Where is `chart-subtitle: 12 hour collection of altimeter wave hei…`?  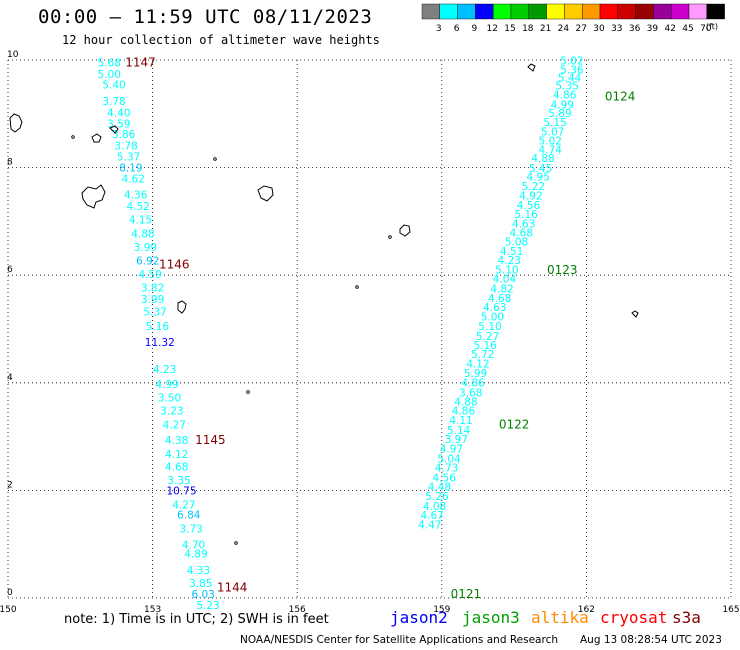
chart-subtitle: 12 hour collection of altimeter wave hei… is located at coordinates (221, 40).